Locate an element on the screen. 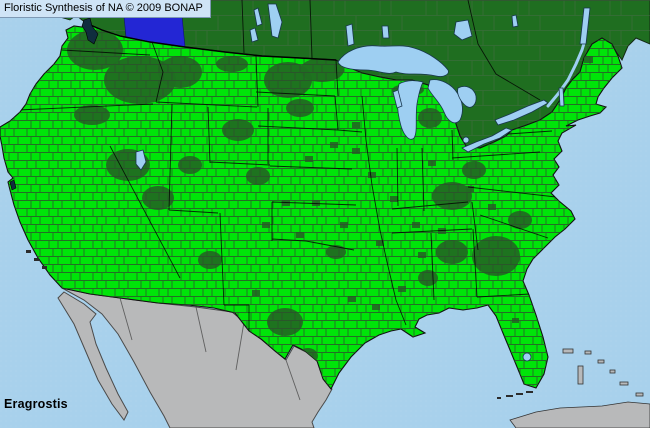 This screenshot has width=650, height=428. james-bay is located at coordinates (463, 30).